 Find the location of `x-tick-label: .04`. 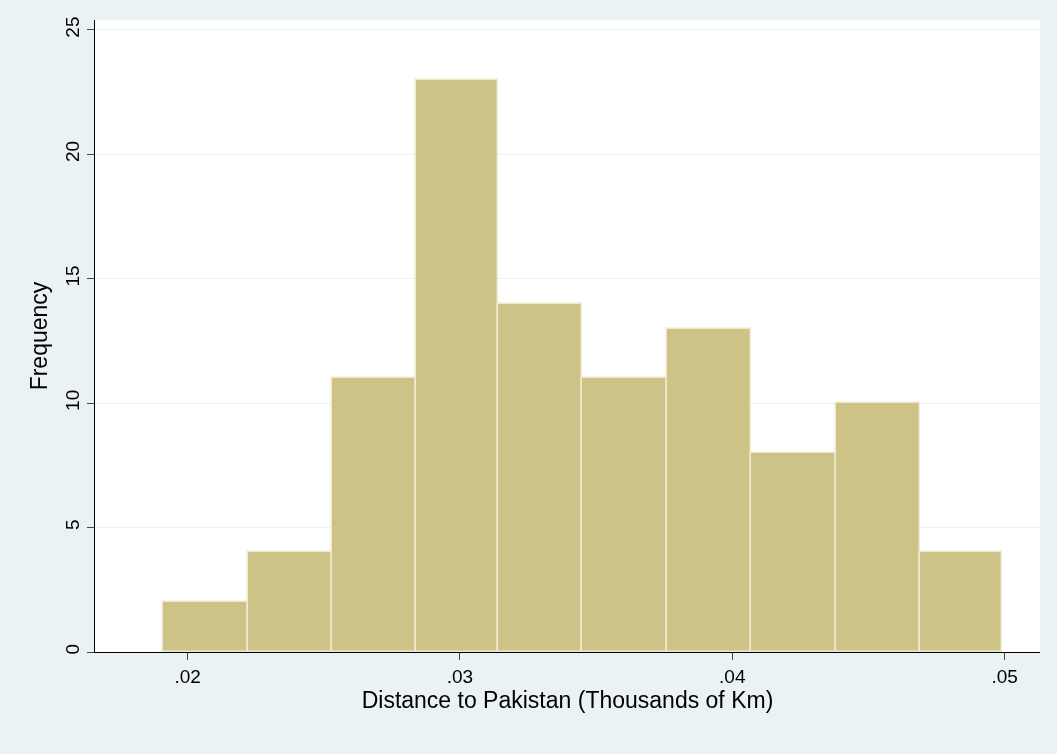

x-tick-label: .04 is located at coordinates (732, 676).